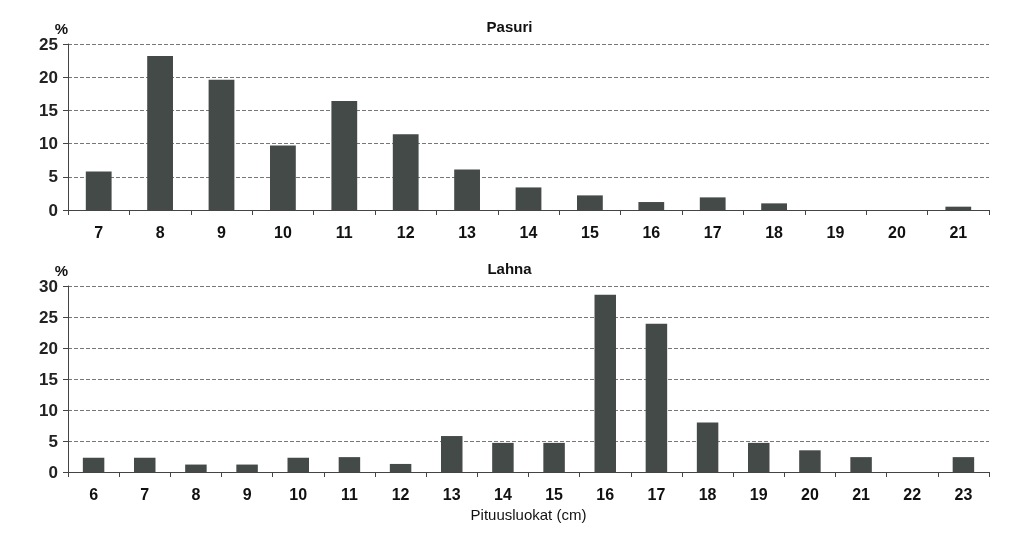  What do you see at coordinates (48, 286) in the screenshot?
I see `y-tick-label: 30` at bounding box center [48, 286].